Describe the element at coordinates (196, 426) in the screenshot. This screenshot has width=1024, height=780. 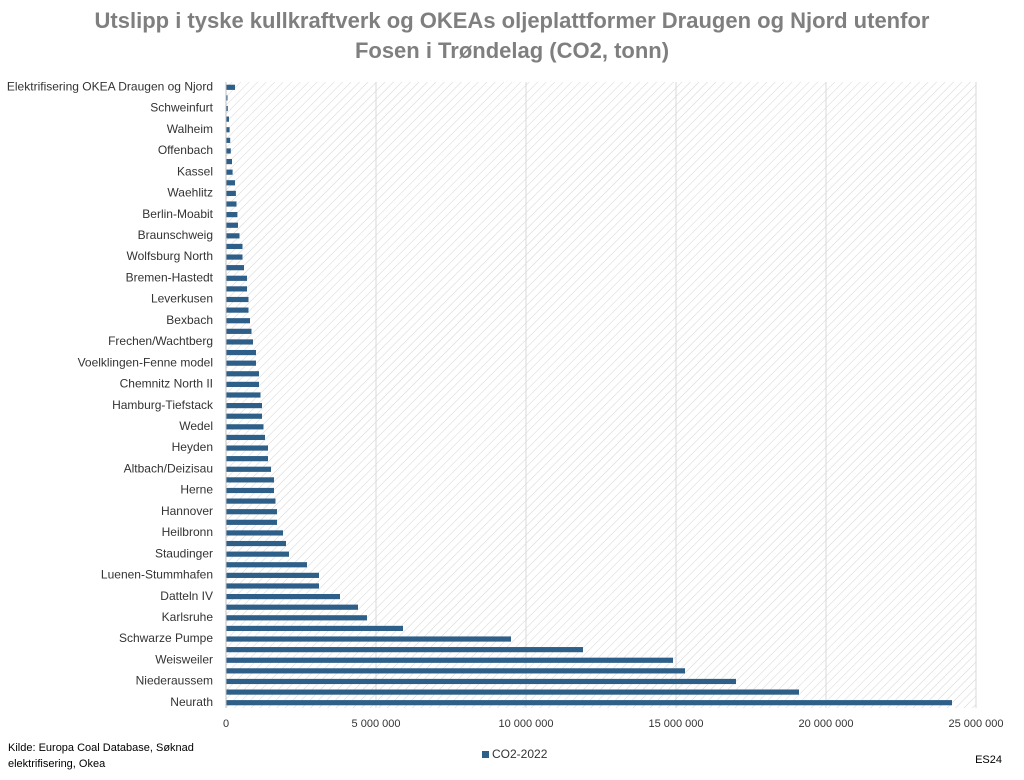
I see `y-tick-label: Wedel` at that location.